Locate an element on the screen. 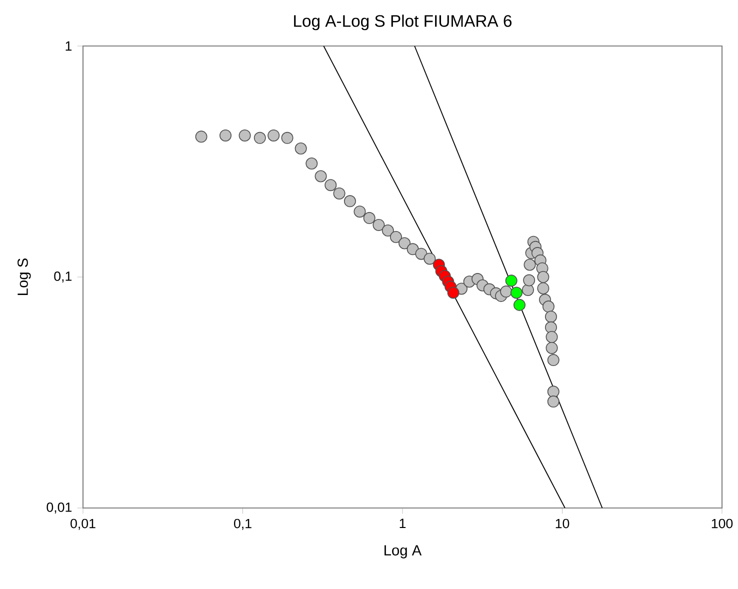  y-tick-label: 0,01 is located at coordinates (59, 508).